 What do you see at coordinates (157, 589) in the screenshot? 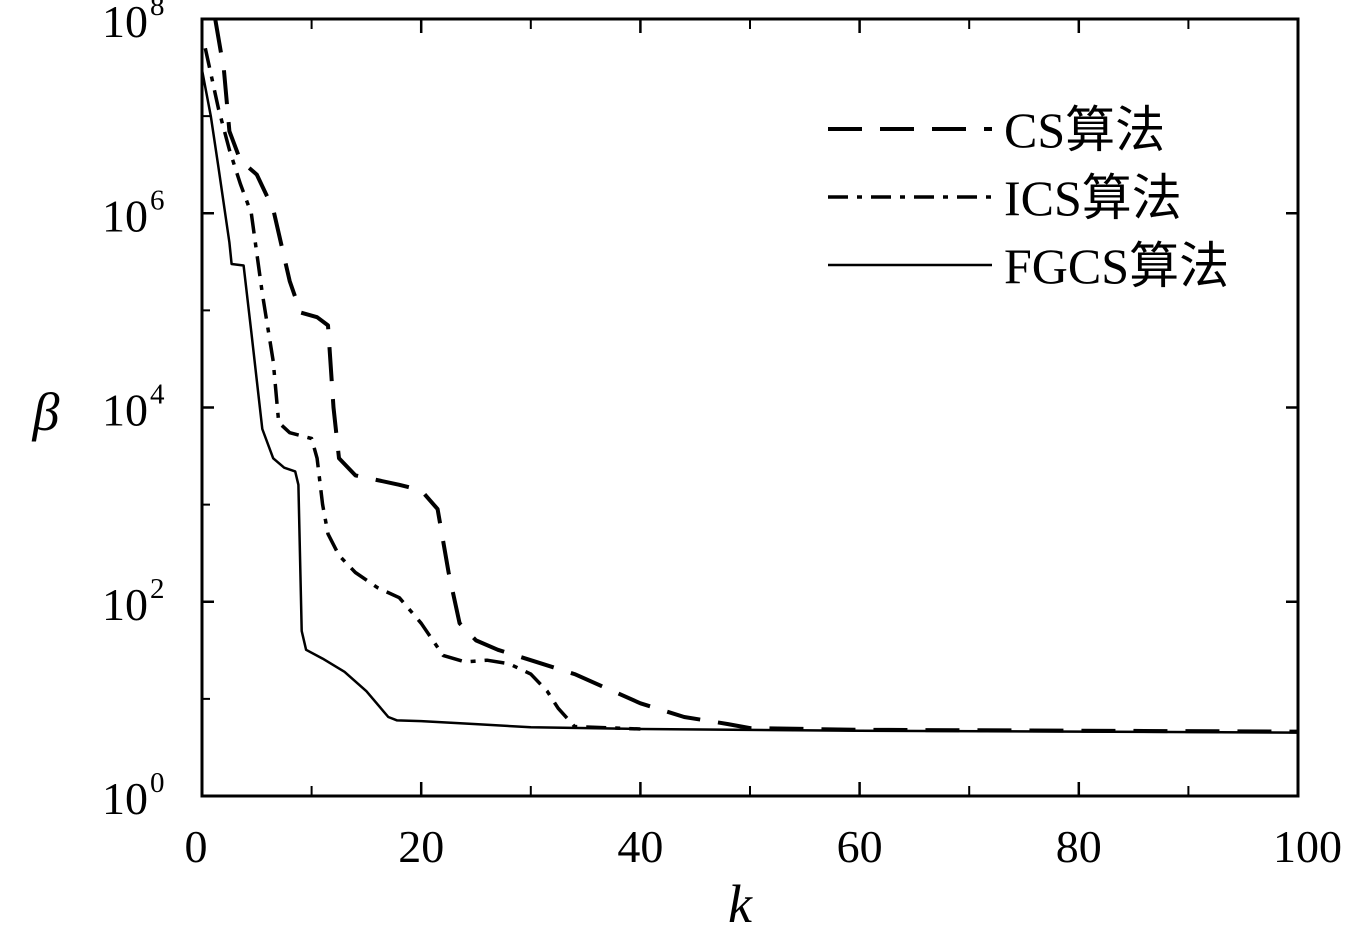
I see `y-tick-exponent: 2` at bounding box center [157, 589].